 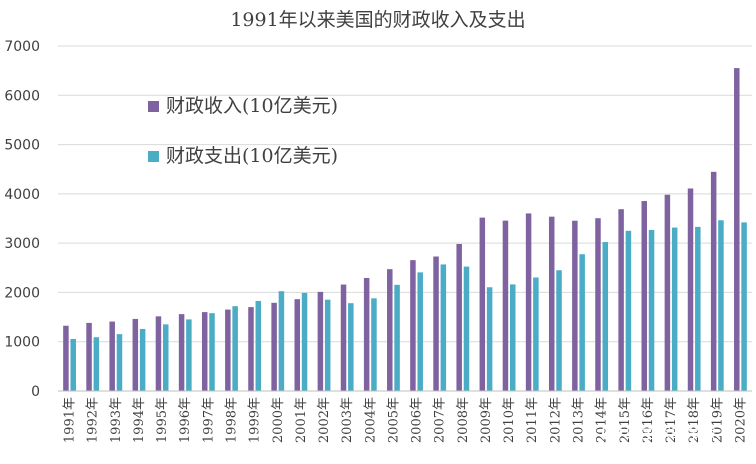 I want to click on x-tick-label: 2006年, so click(x=417, y=420).